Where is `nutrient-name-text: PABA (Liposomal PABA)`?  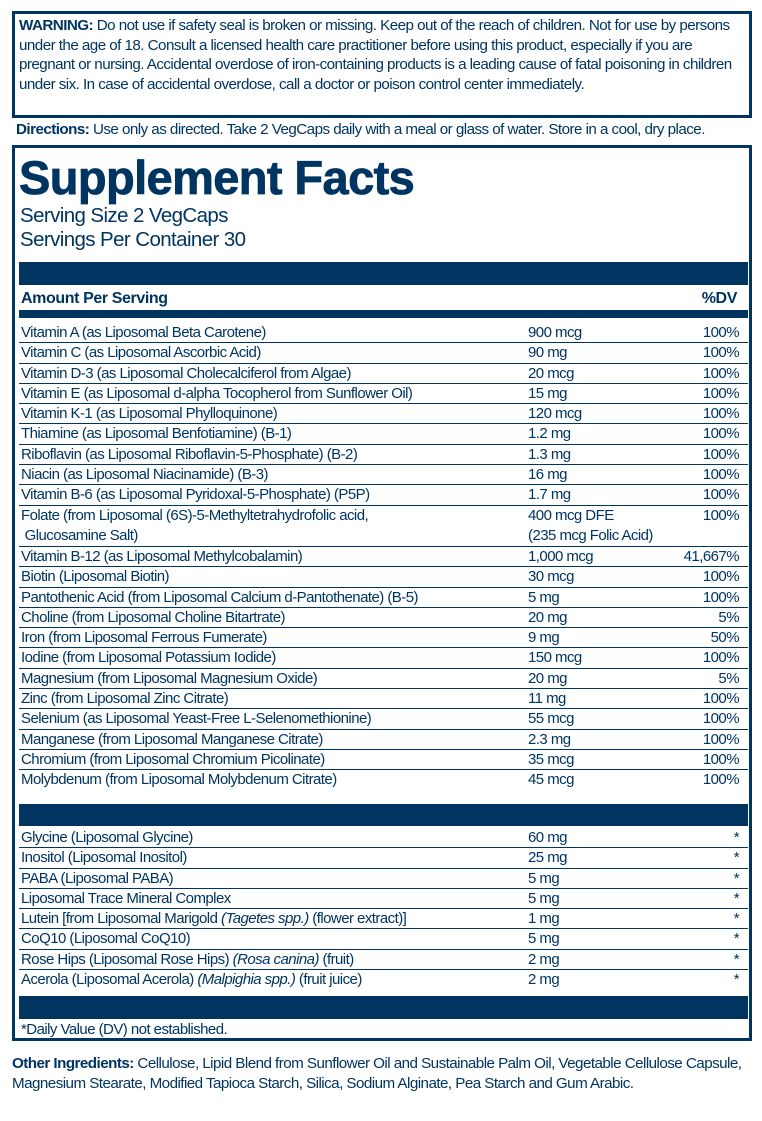 nutrient-name-text: PABA (Liposomal PABA) is located at coordinates (97, 878).